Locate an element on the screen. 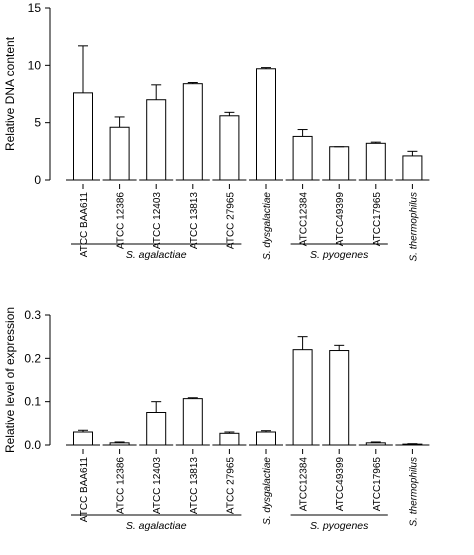  p1-x-tick-label: S. thermophilus is located at coordinates (413, 226).